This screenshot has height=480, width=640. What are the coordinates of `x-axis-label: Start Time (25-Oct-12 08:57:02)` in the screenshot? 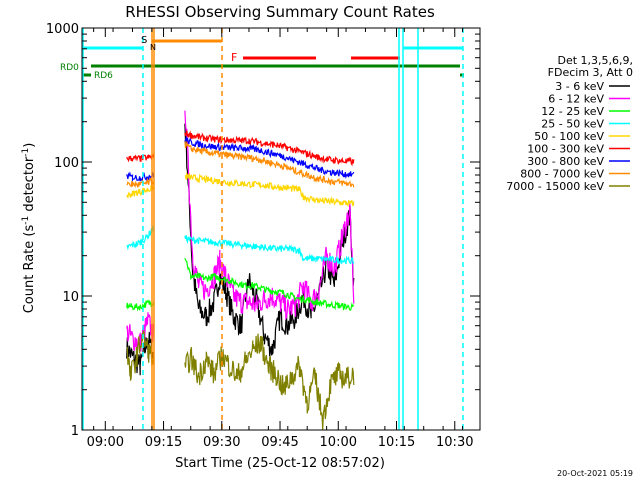 It's located at (280, 463).